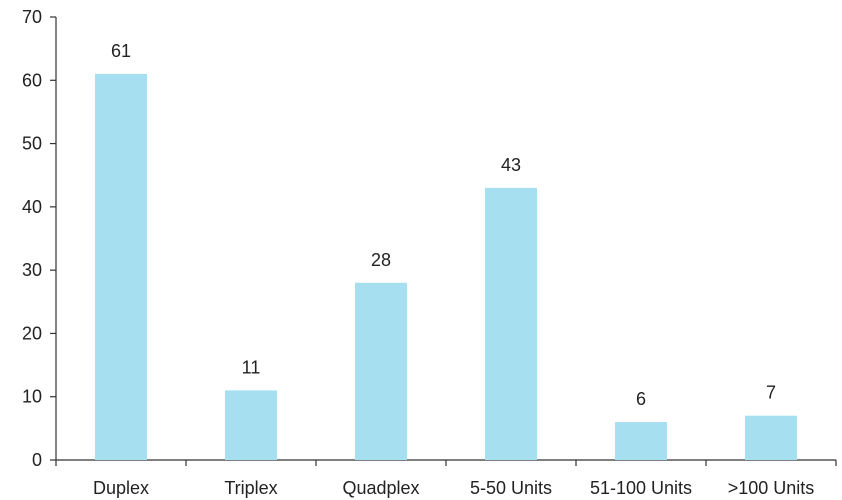 The image size is (842, 500). What do you see at coordinates (381, 260) in the screenshot?
I see `data-label: 28` at bounding box center [381, 260].